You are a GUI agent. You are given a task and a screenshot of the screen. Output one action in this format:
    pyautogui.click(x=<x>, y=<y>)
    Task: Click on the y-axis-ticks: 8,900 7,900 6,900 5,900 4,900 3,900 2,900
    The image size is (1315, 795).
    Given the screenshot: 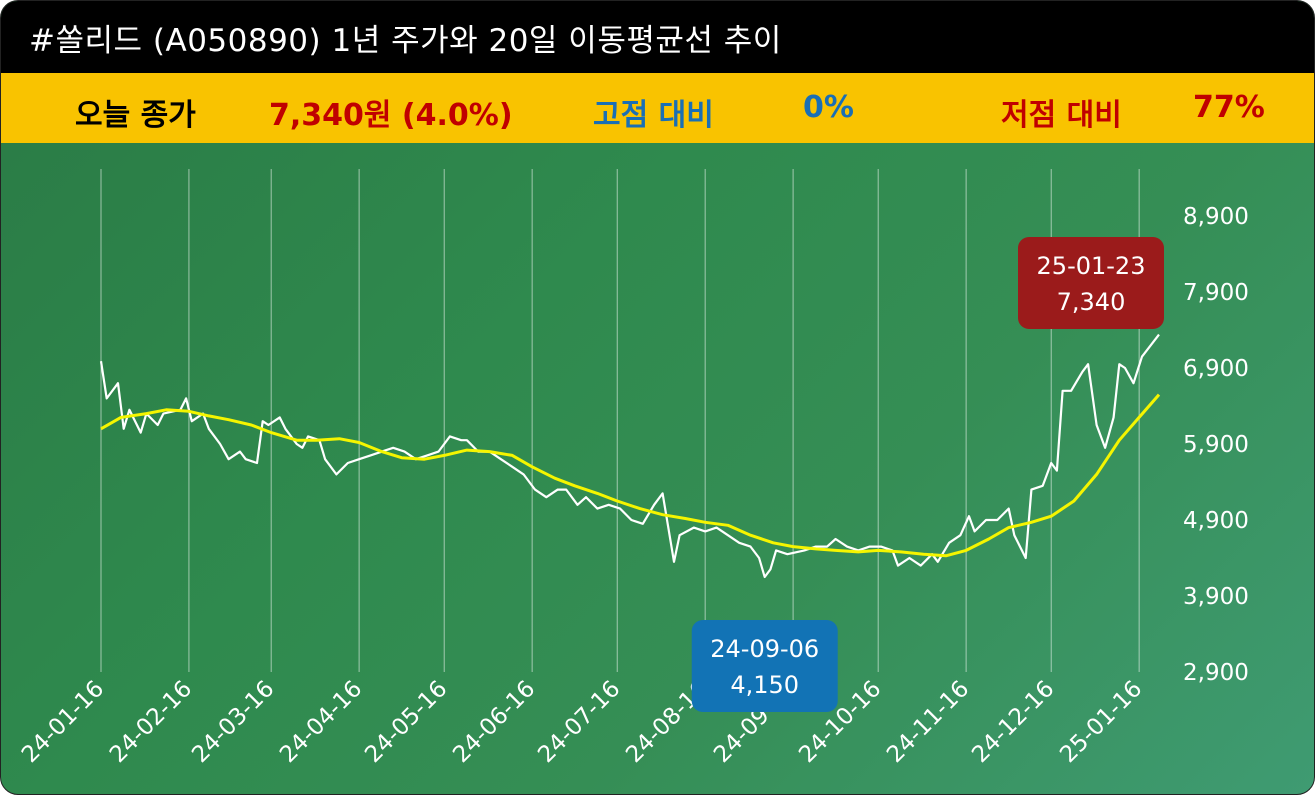 What is the action you would take?
    pyautogui.click(x=1216, y=445)
    